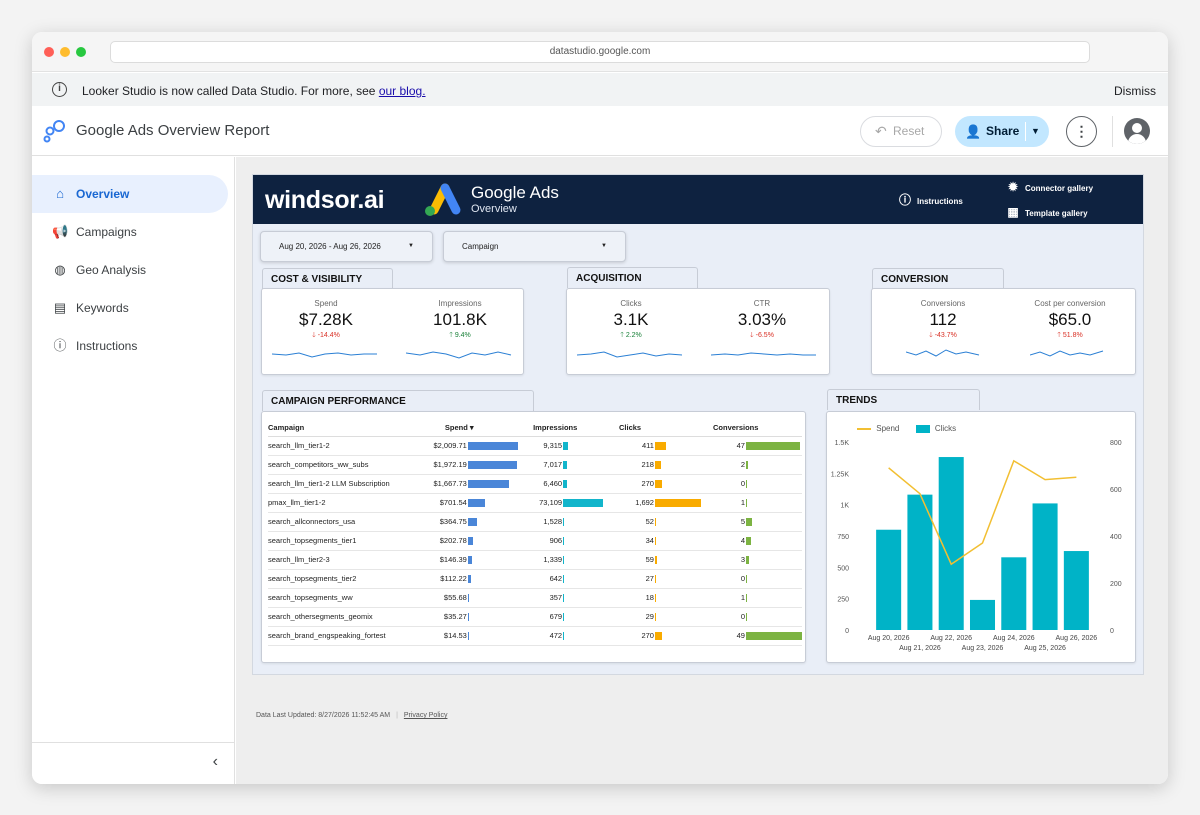 The width and height of the screenshot is (1200, 815). I want to click on spend-column-header: Spend ▾, so click(477, 428).